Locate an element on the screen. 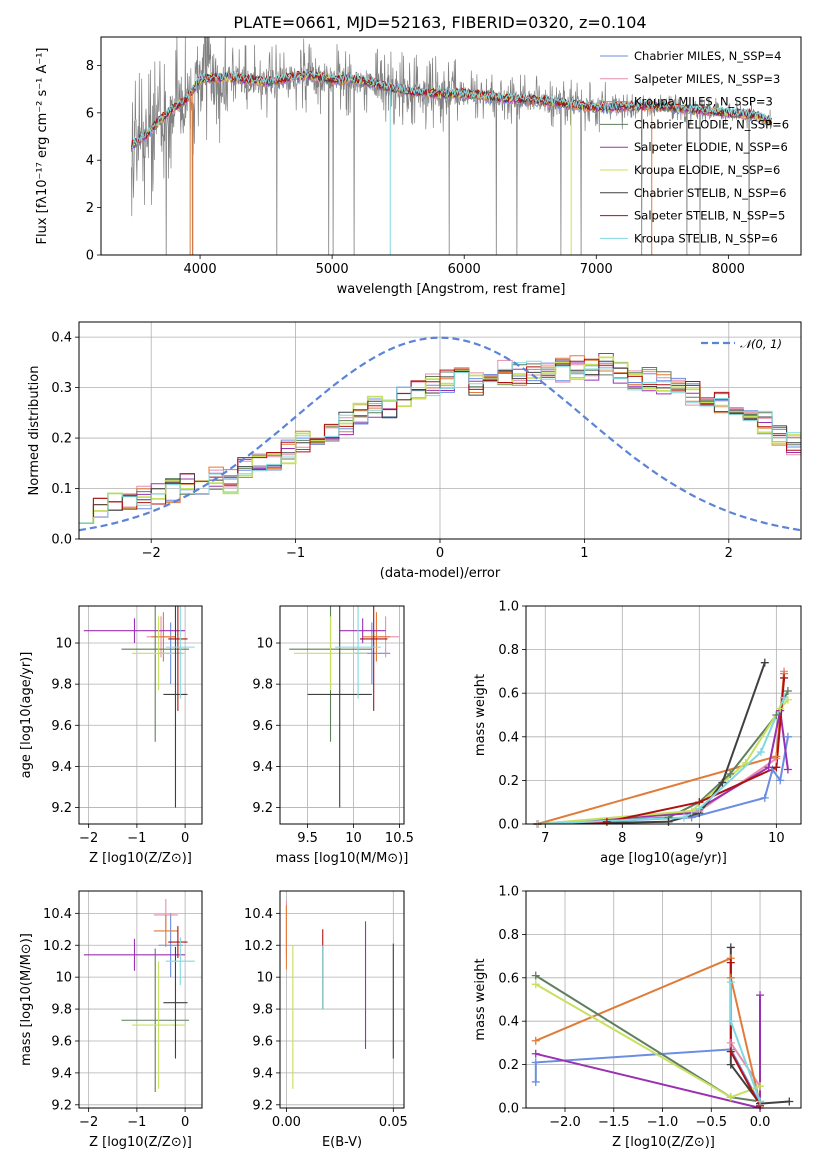 The height and width of the screenshot is (1170, 819). x-axis-label: (data-model)/error is located at coordinates (440, 573).